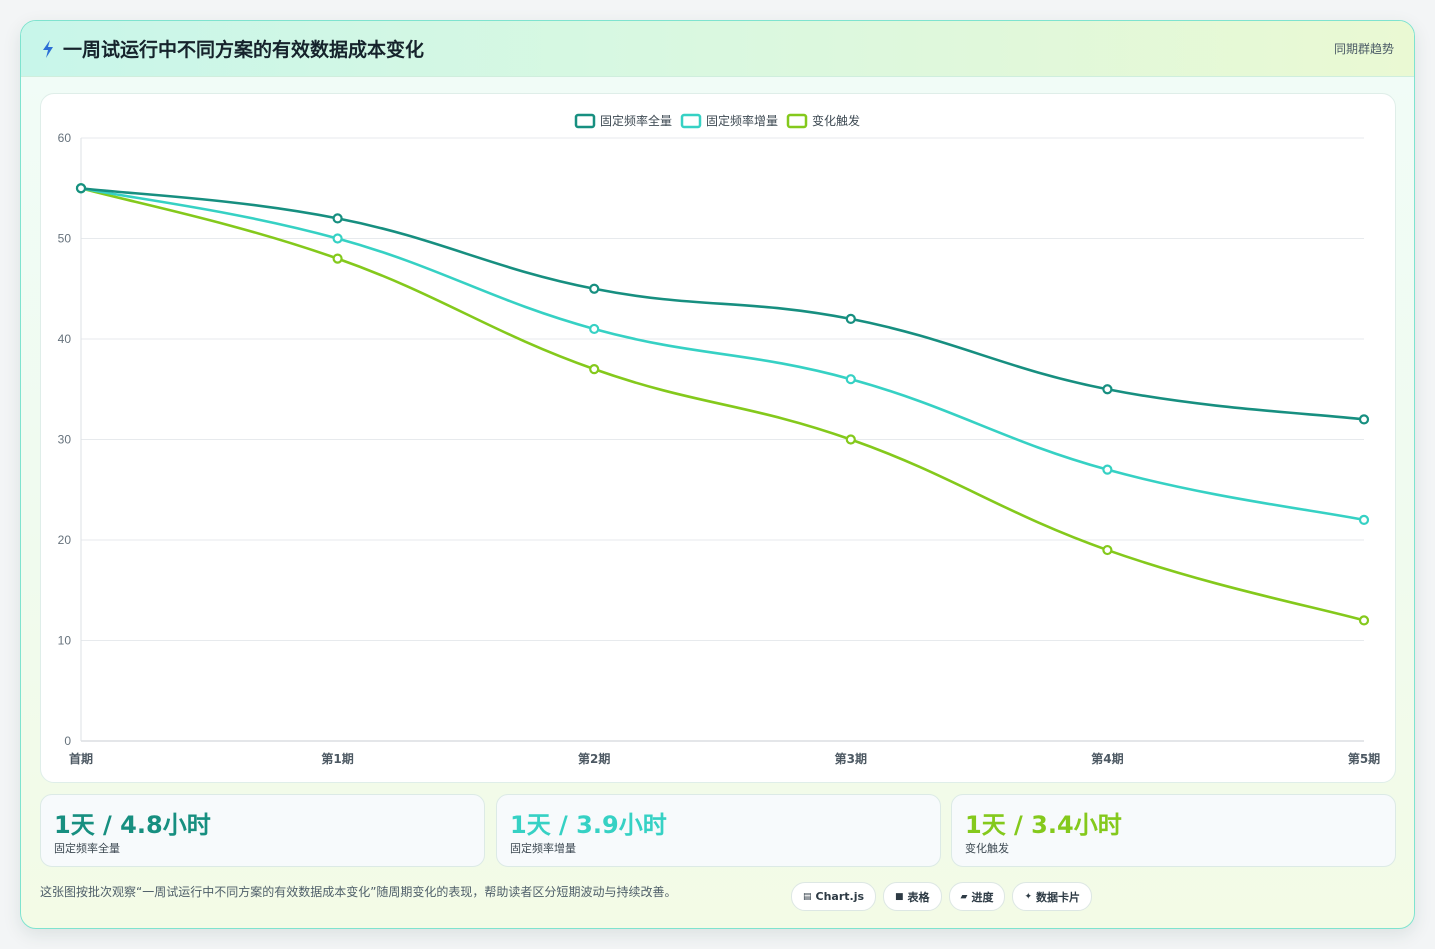  Describe the element at coordinates (987, 848) in the screenshot. I see `stat-label: 变化触发` at that location.